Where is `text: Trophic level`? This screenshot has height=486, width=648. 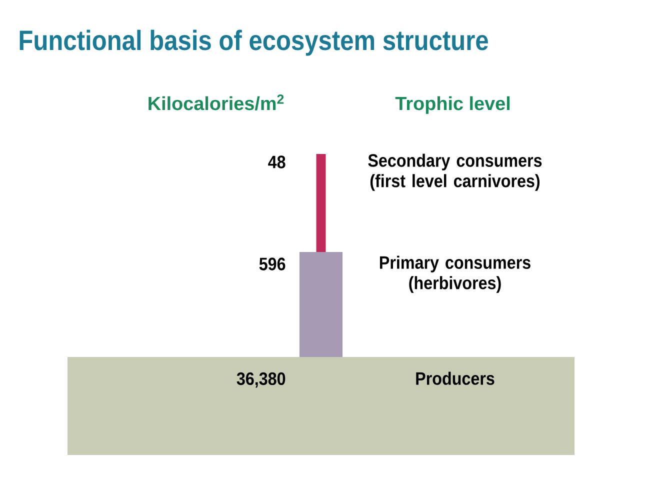 text: Trophic level is located at coordinates (452, 105).